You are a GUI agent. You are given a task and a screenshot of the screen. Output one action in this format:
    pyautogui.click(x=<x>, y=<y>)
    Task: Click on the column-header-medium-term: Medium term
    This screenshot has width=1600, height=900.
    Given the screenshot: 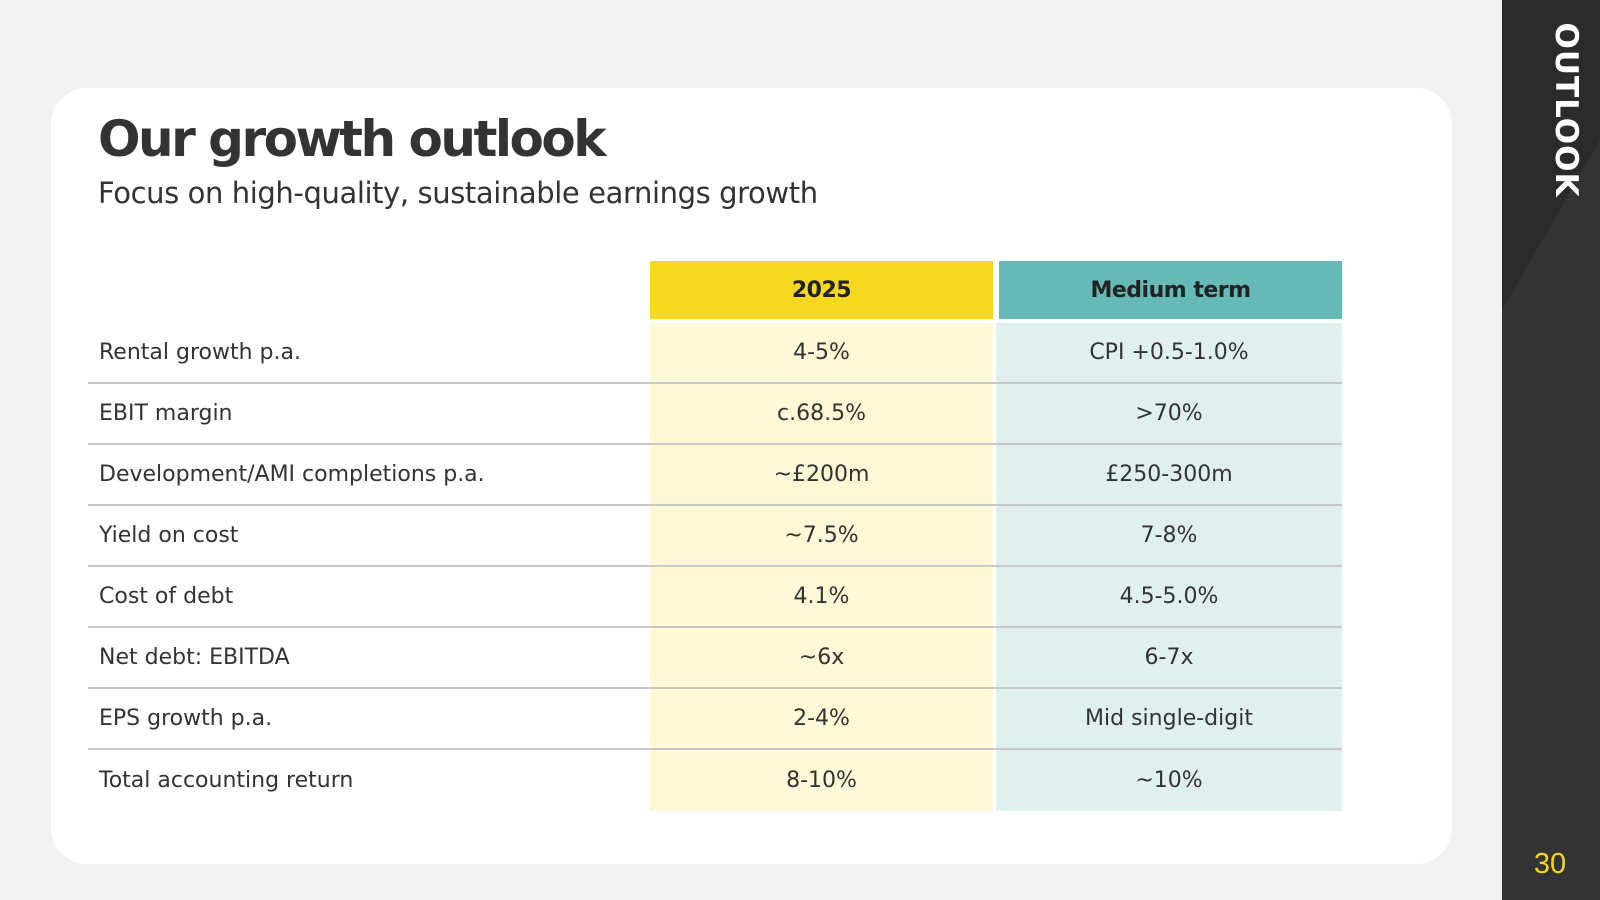 What is the action you would take?
    pyautogui.click(x=1170, y=290)
    